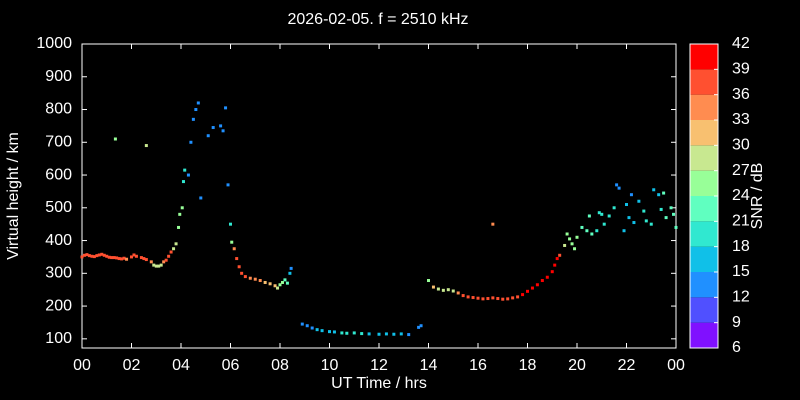  What do you see at coordinates (58, 305) in the screenshot?
I see `y-tick-label: 200` at bounding box center [58, 305].